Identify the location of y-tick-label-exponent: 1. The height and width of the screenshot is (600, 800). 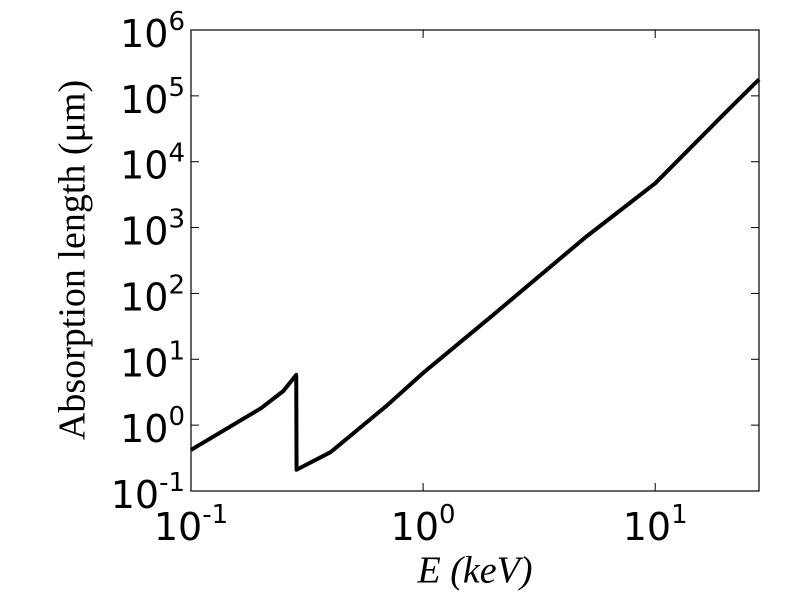
(176, 351).